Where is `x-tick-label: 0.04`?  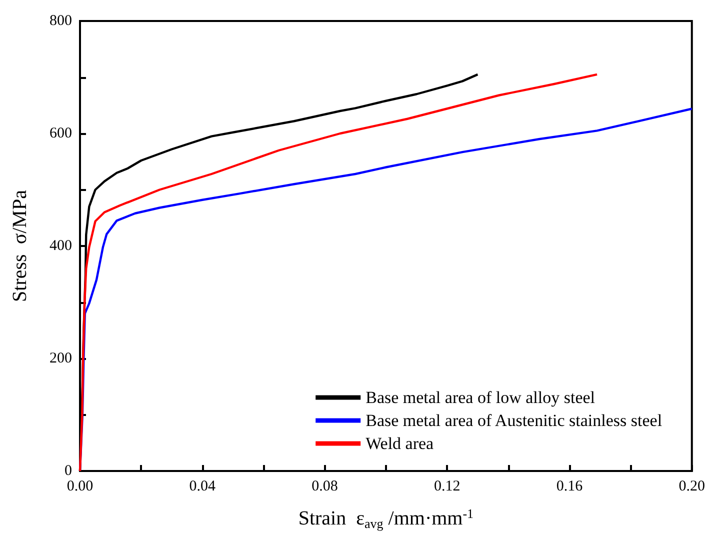
x-tick-label: 0.04 is located at coordinates (202, 486).